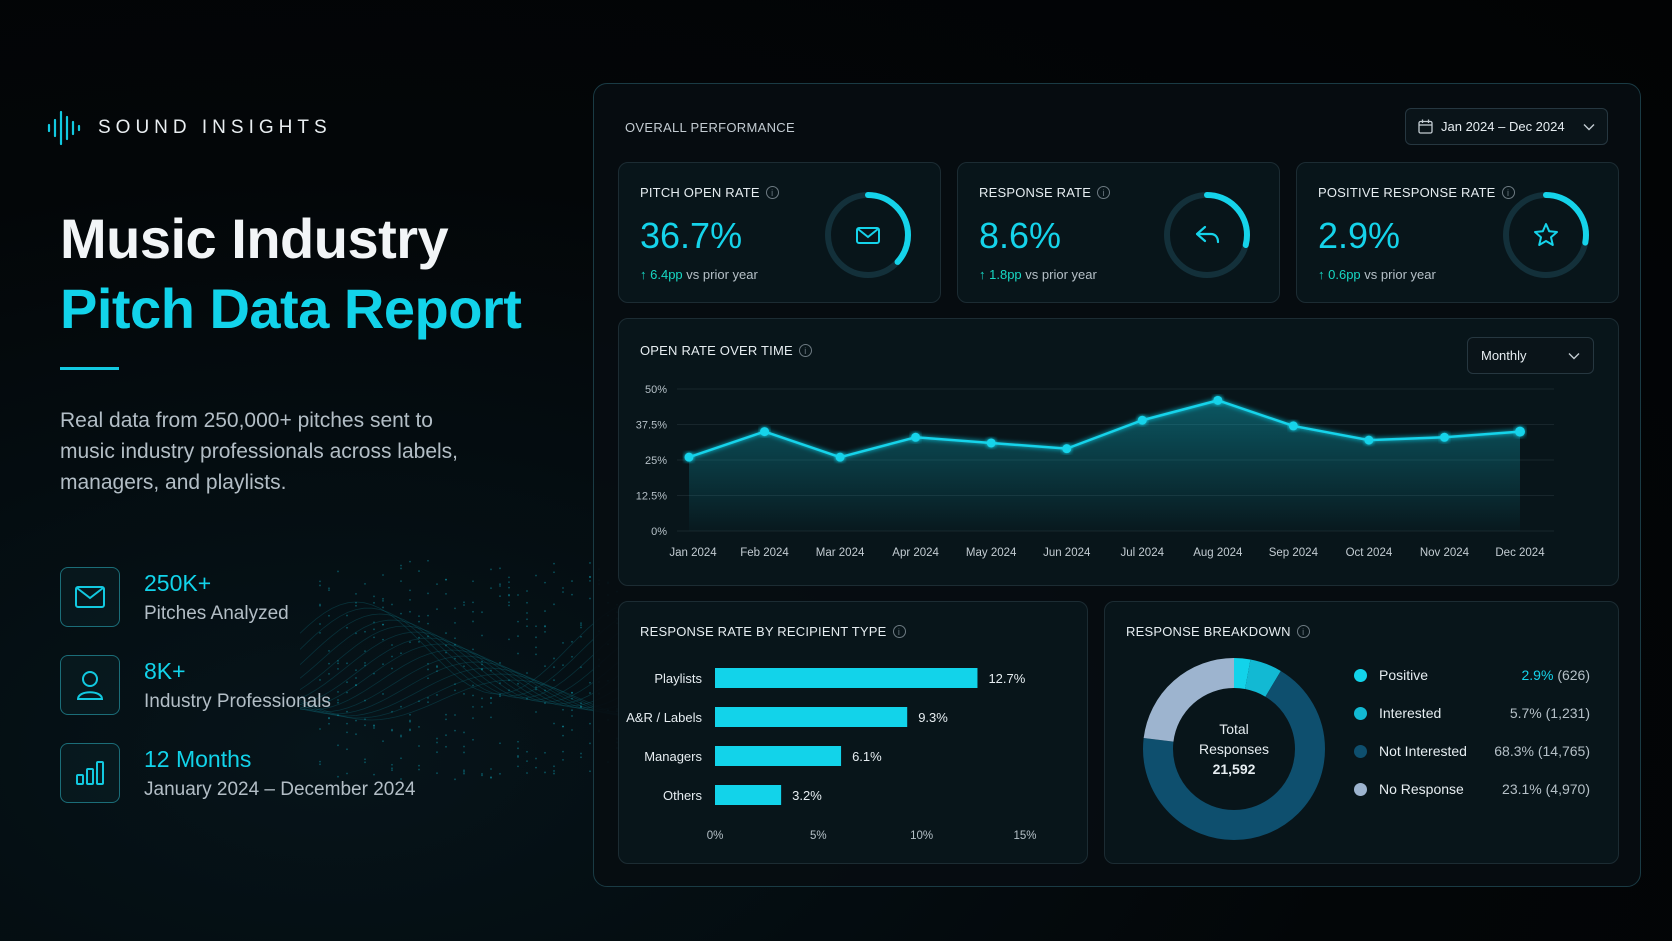  What do you see at coordinates (868, 235) in the screenshot?
I see `envelope-icon` at bounding box center [868, 235].